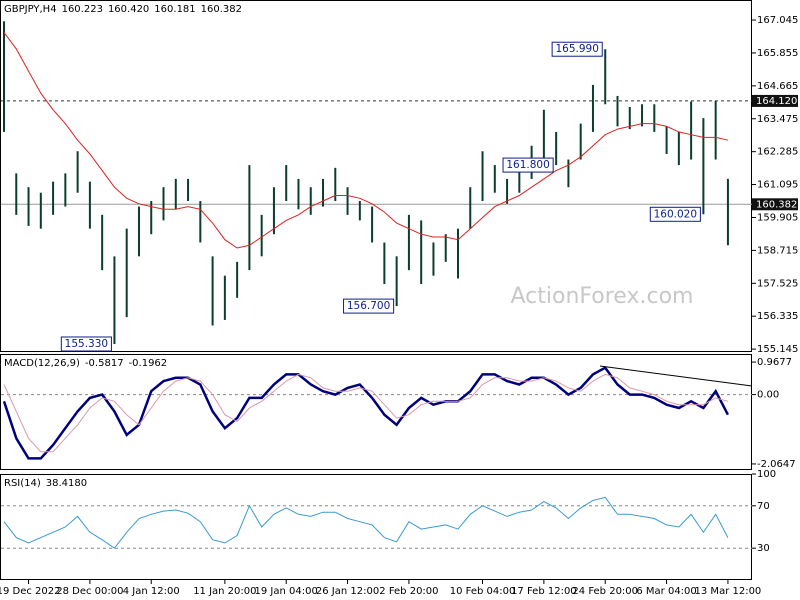 Image resolution: width=800 pixels, height=600 pixels. I want to click on panel-header: RSI(14) 38.4180, so click(45, 483).